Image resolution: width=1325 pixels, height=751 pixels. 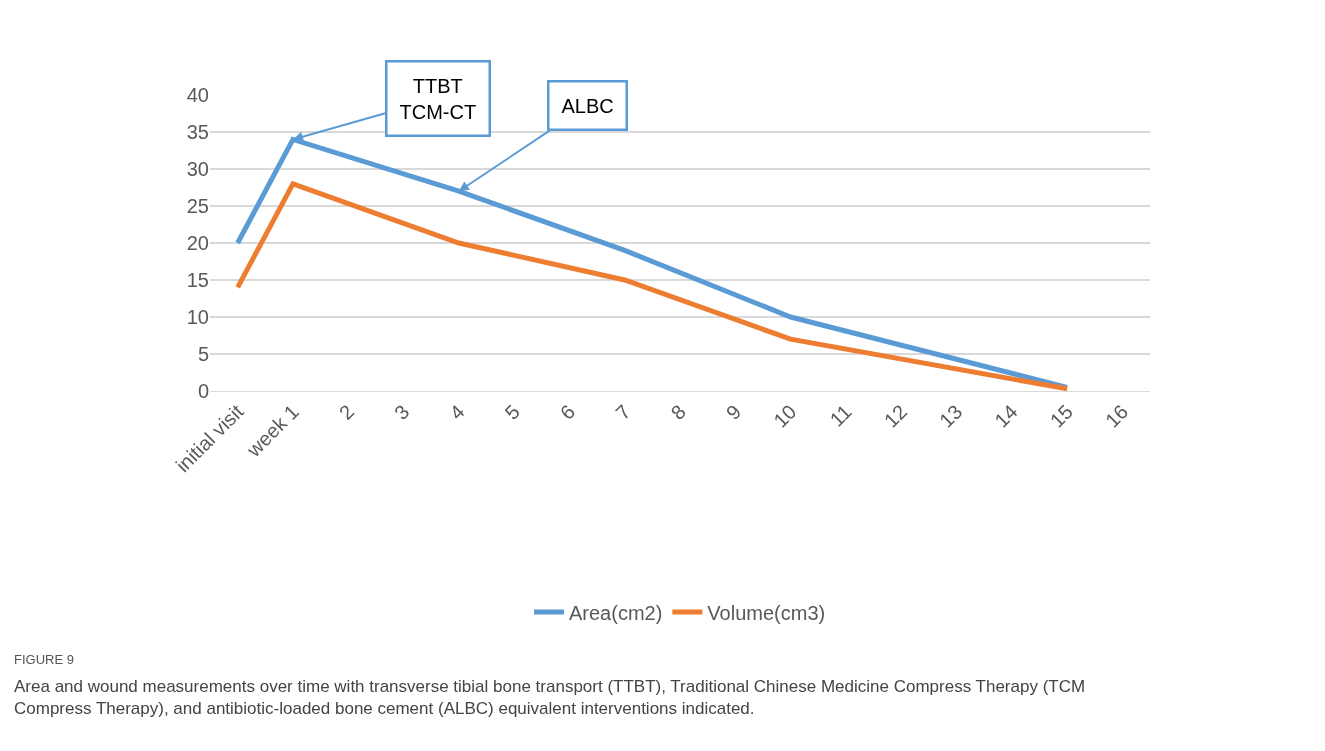 What do you see at coordinates (895, 416) in the screenshot?
I see `x-tick-label: 12` at bounding box center [895, 416].